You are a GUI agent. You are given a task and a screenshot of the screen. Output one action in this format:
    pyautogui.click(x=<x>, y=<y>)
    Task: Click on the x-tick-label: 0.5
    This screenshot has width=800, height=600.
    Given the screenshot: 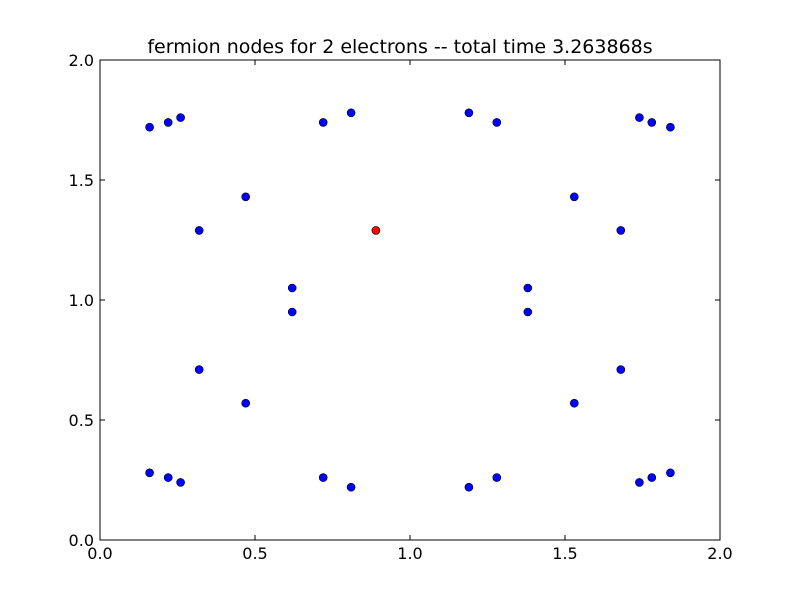 What is the action you would take?
    pyautogui.click(x=254, y=553)
    